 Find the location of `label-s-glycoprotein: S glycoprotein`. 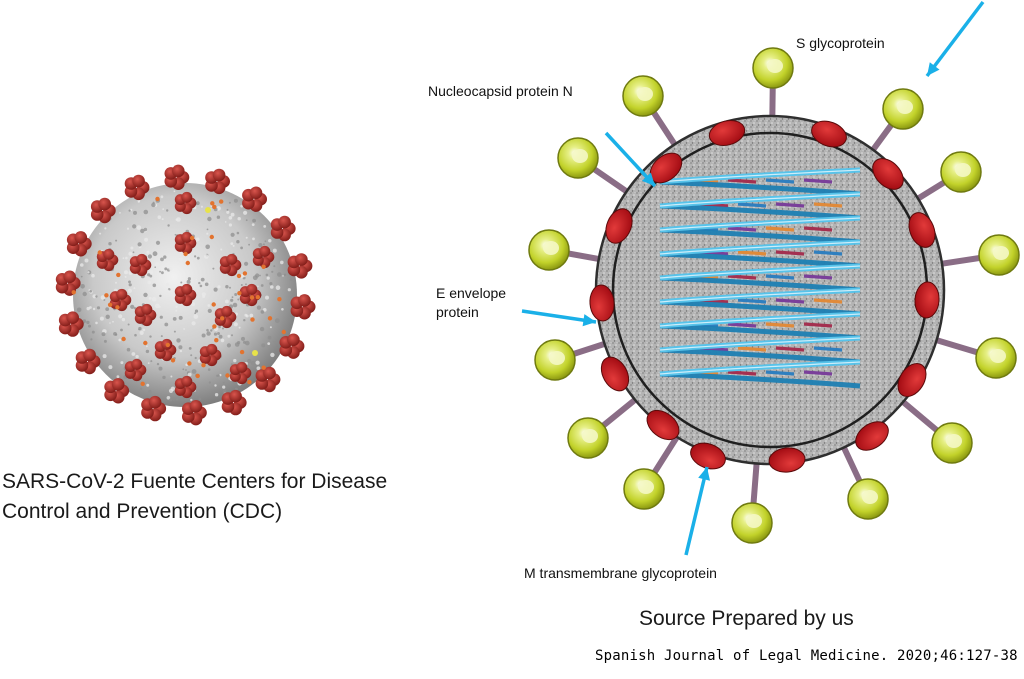

label-s-glycoprotein: S glycoprotein is located at coordinates (840, 43).